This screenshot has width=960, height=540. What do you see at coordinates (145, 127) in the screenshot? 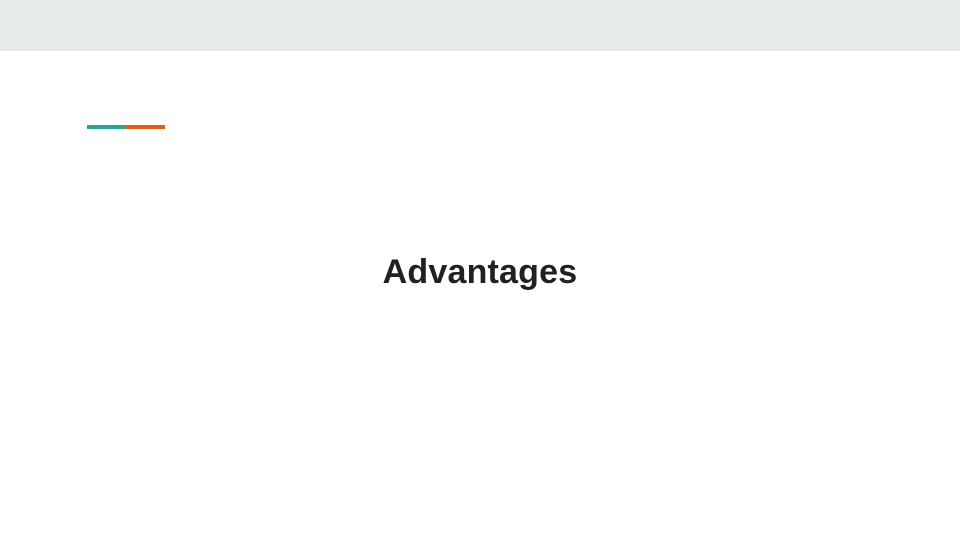
I see `accent-line-orange` at bounding box center [145, 127].